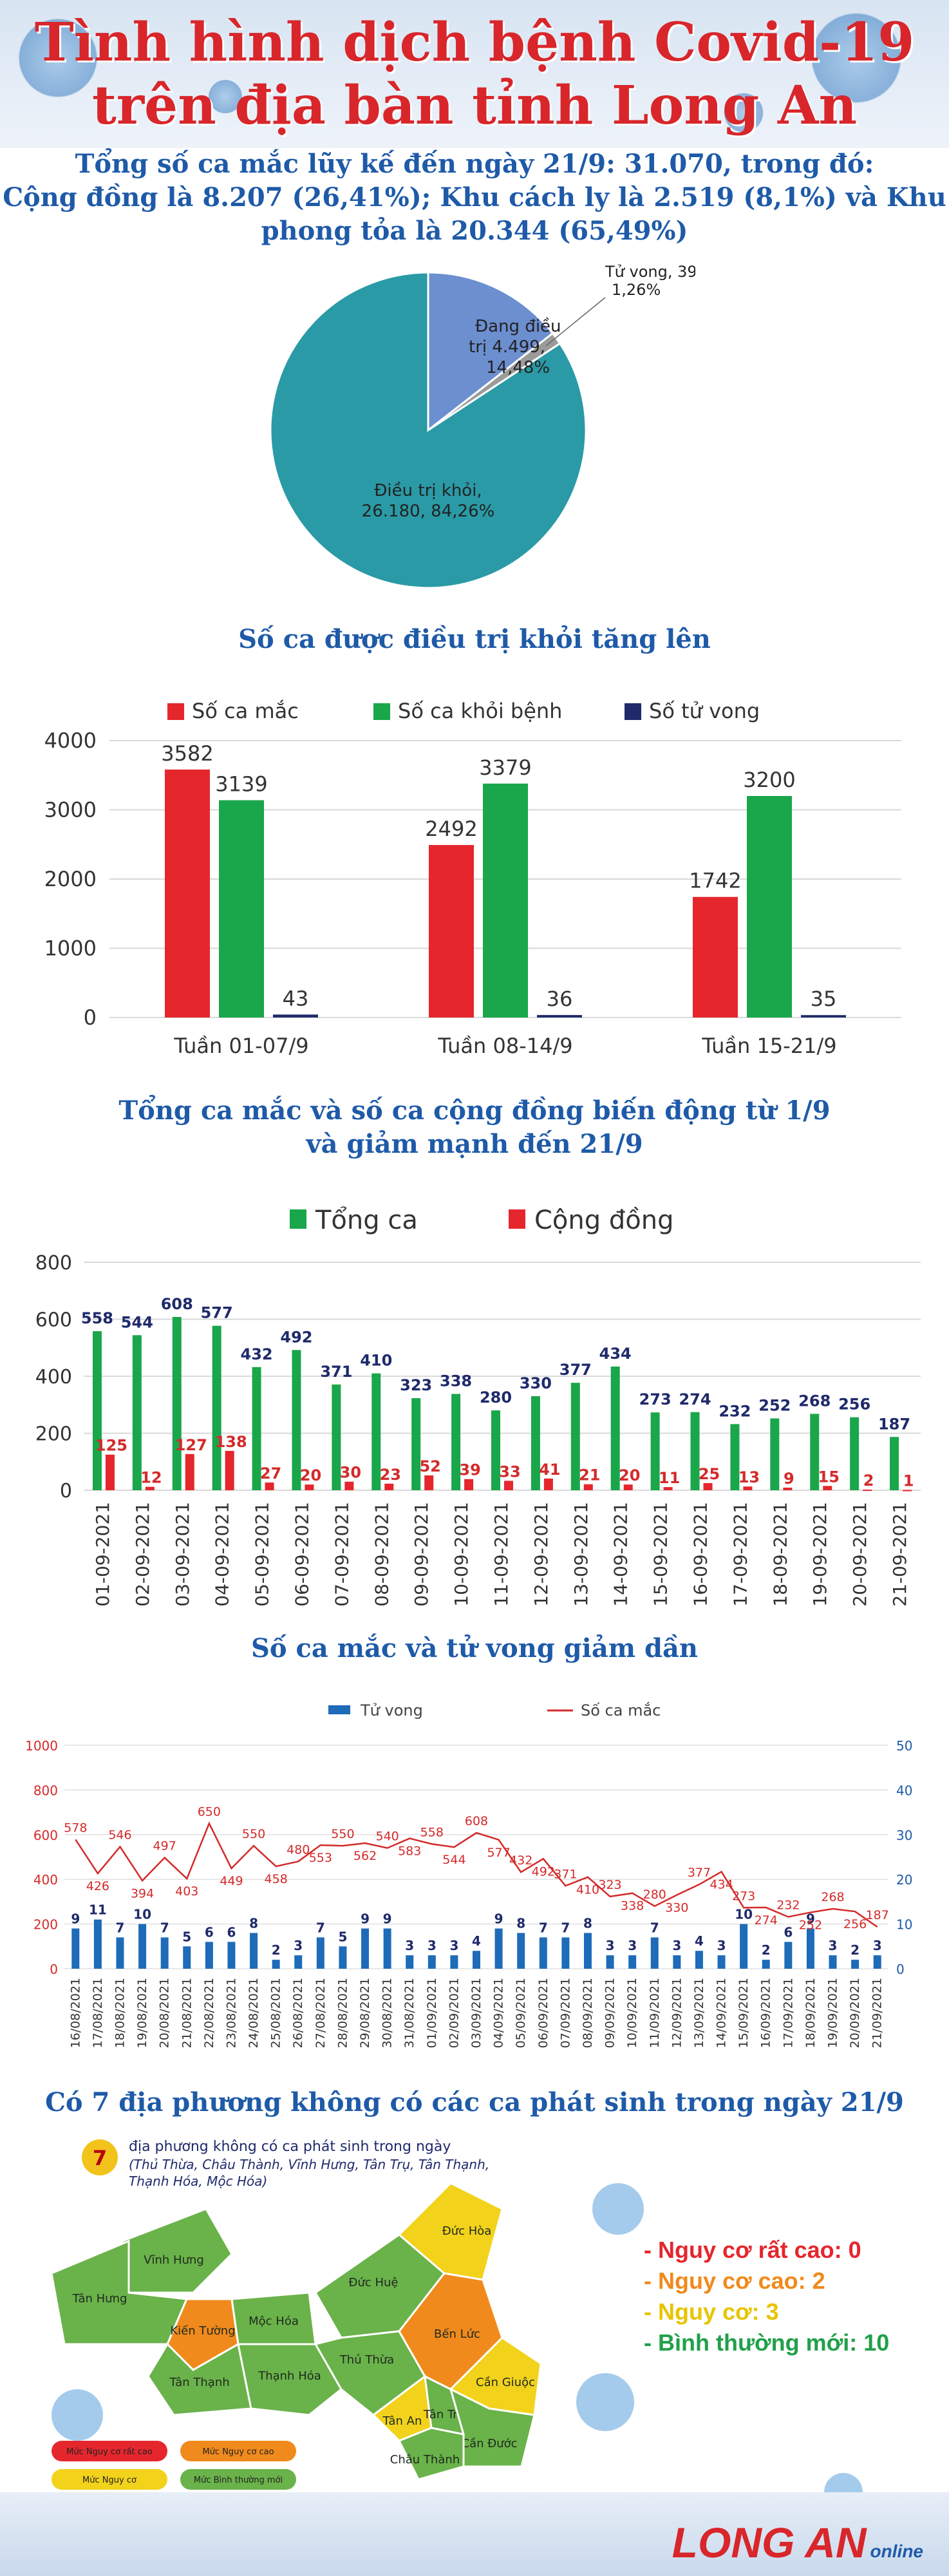  Describe the element at coordinates (744, 2014) in the screenshot. I see `x-tick-label: 15/09/2021` at that location.